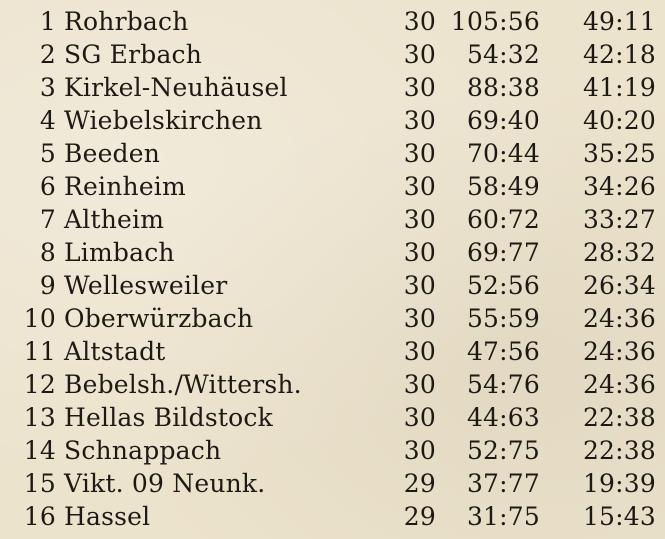 This screenshot has width=665, height=539. What do you see at coordinates (332, 384) in the screenshot?
I see `table-row: 12 Bebelsh./Wittersh. 30 54:76 24:36` at bounding box center [332, 384].